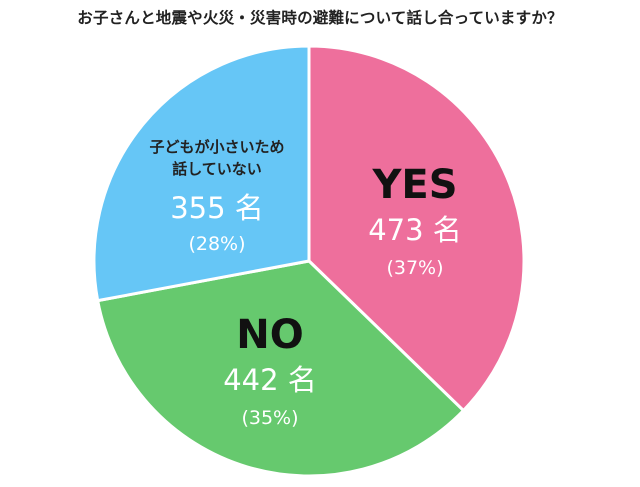 This screenshot has width=640, height=487. Describe the element at coordinates (269, 335) in the screenshot. I see `slice-label: NO` at that location.